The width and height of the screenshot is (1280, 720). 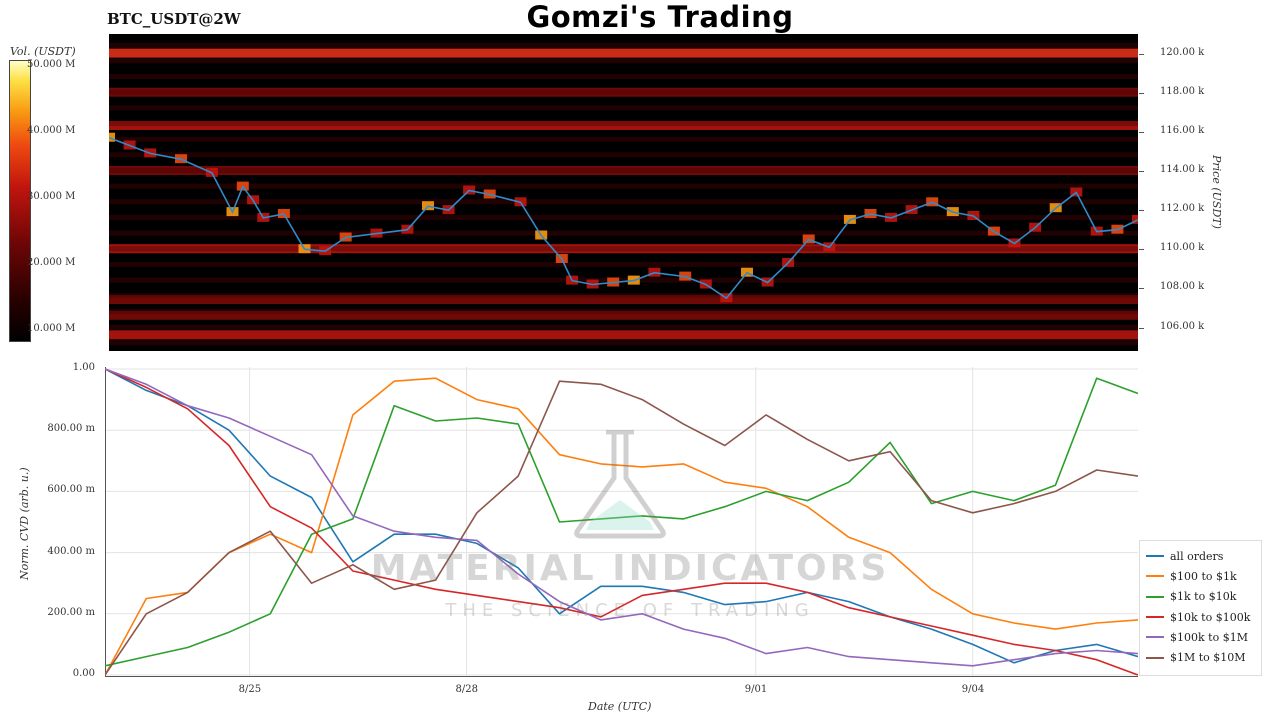 I want to click on price-tick-label: 112.00 k, so click(x=1182, y=209).